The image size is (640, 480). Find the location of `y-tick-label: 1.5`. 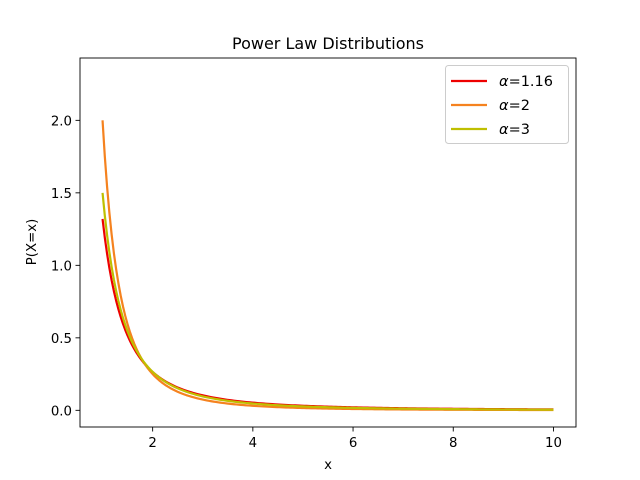

y-tick-label: 1.5 is located at coordinates (61, 194).